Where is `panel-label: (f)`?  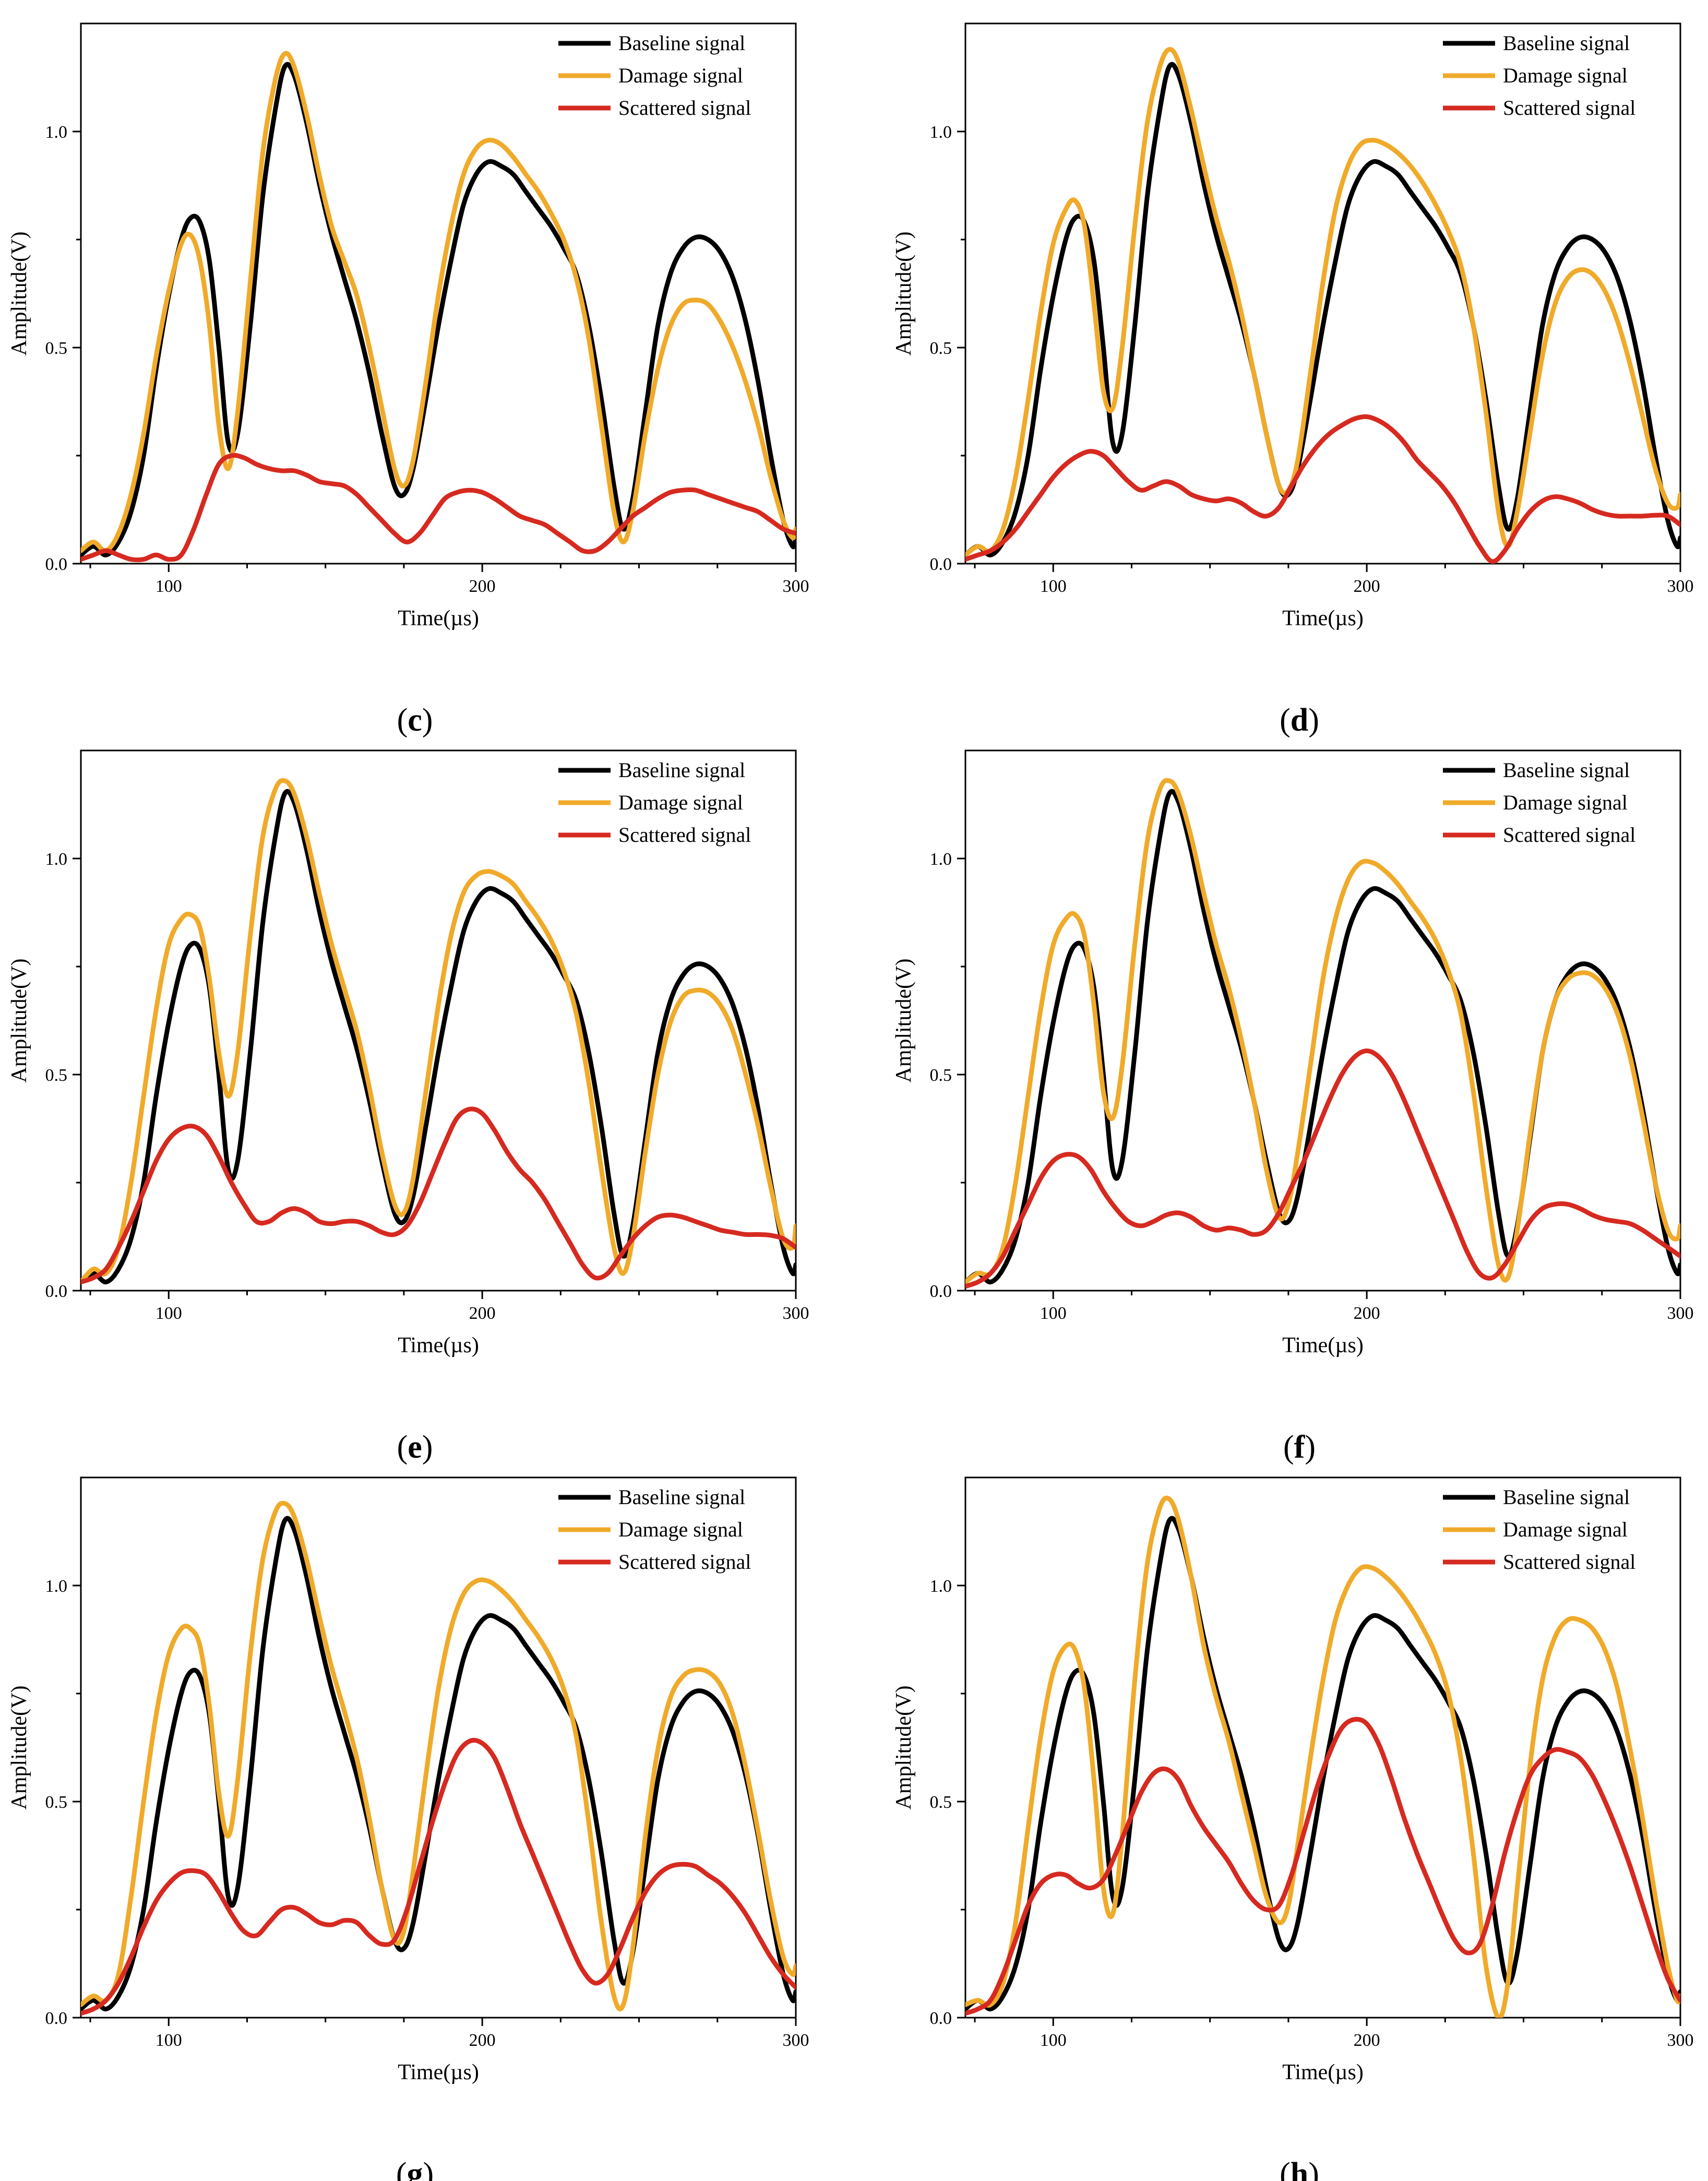
panel-label: (f) is located at coordinates (1299, 1447).